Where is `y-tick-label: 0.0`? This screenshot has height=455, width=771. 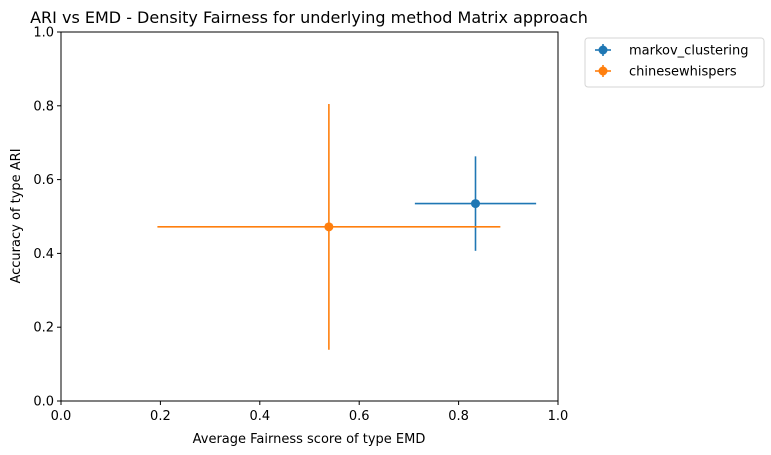
y-tick-label: 0.0 is located at coordinates (43, 402).